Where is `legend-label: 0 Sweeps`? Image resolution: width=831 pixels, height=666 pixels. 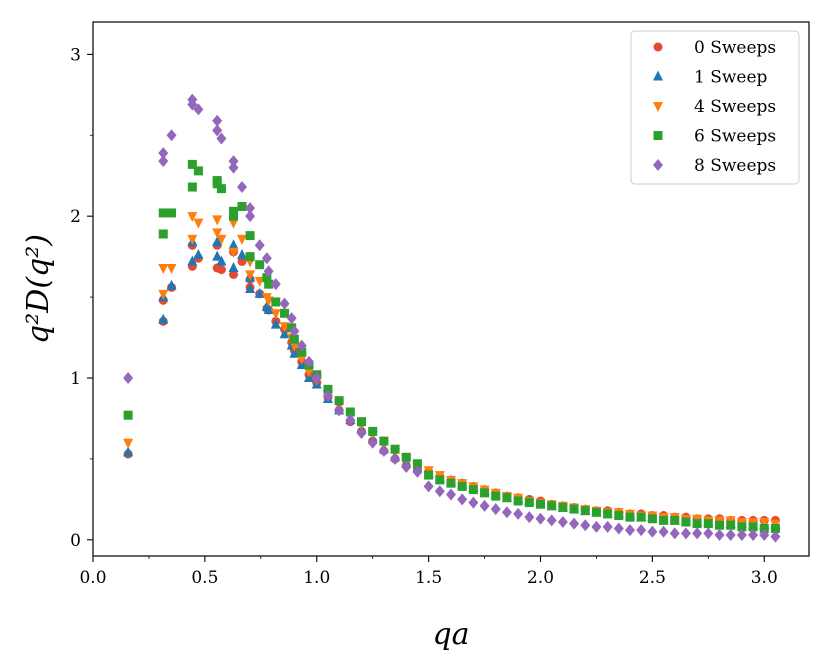
legend-label: 0 Sweeps is located at coordinates (735, 48).